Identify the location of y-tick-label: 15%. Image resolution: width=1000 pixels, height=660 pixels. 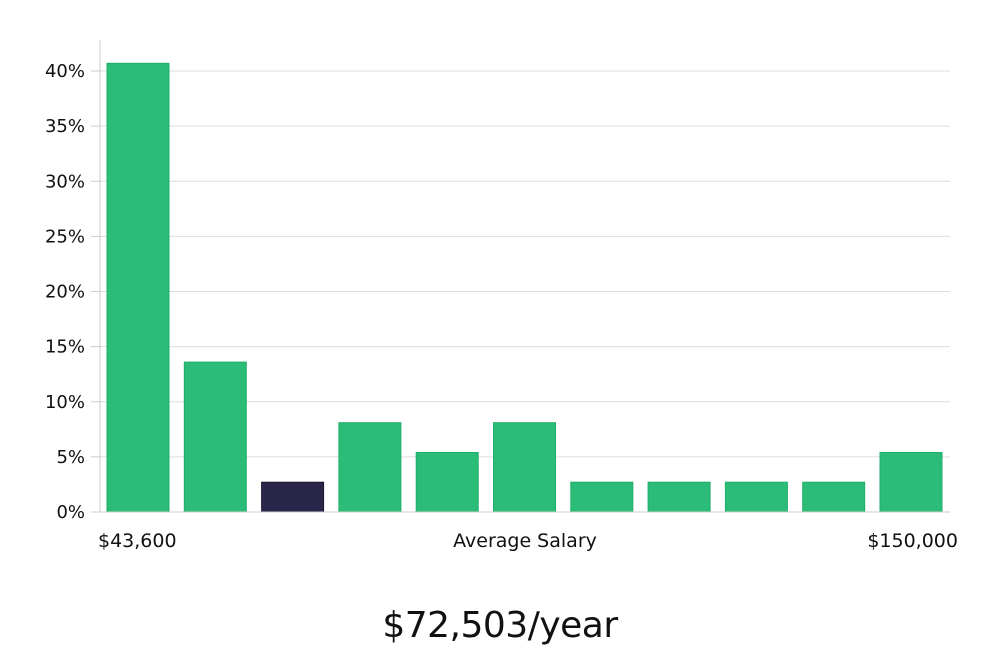
(65, 347).